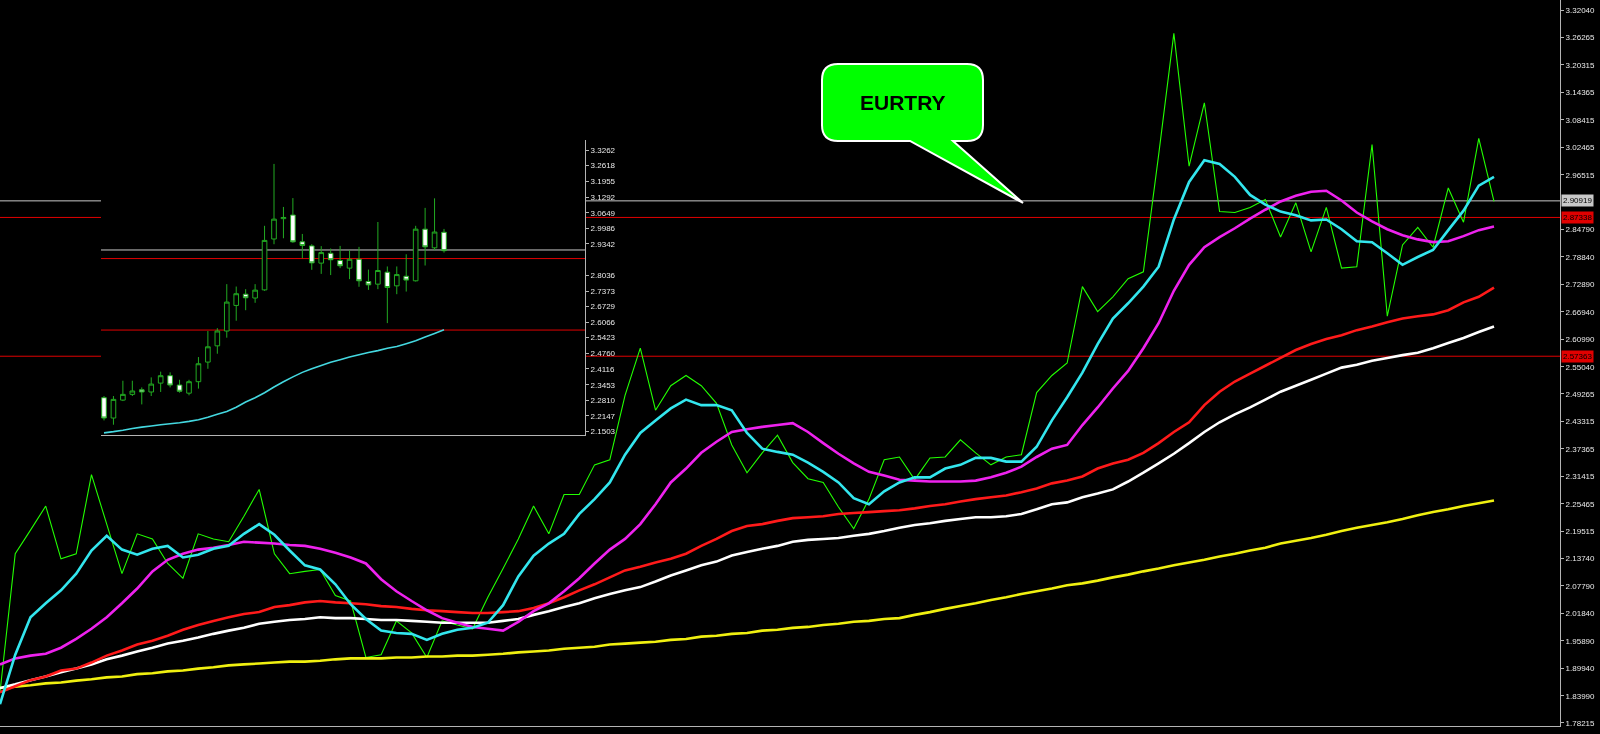  Describe the element at coordinates (603, 432) in the screenshot. I see `y-tick-label: 2.1503` at that location.